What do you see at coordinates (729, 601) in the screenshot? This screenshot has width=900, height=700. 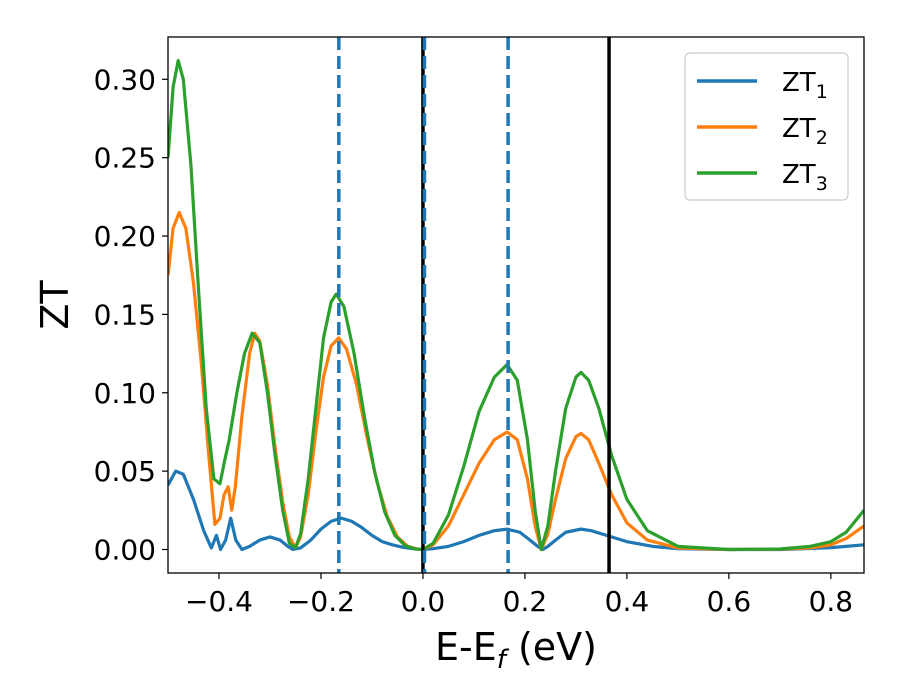 I see `x-tick-label: 0.6` at bounding box center [729, 601].